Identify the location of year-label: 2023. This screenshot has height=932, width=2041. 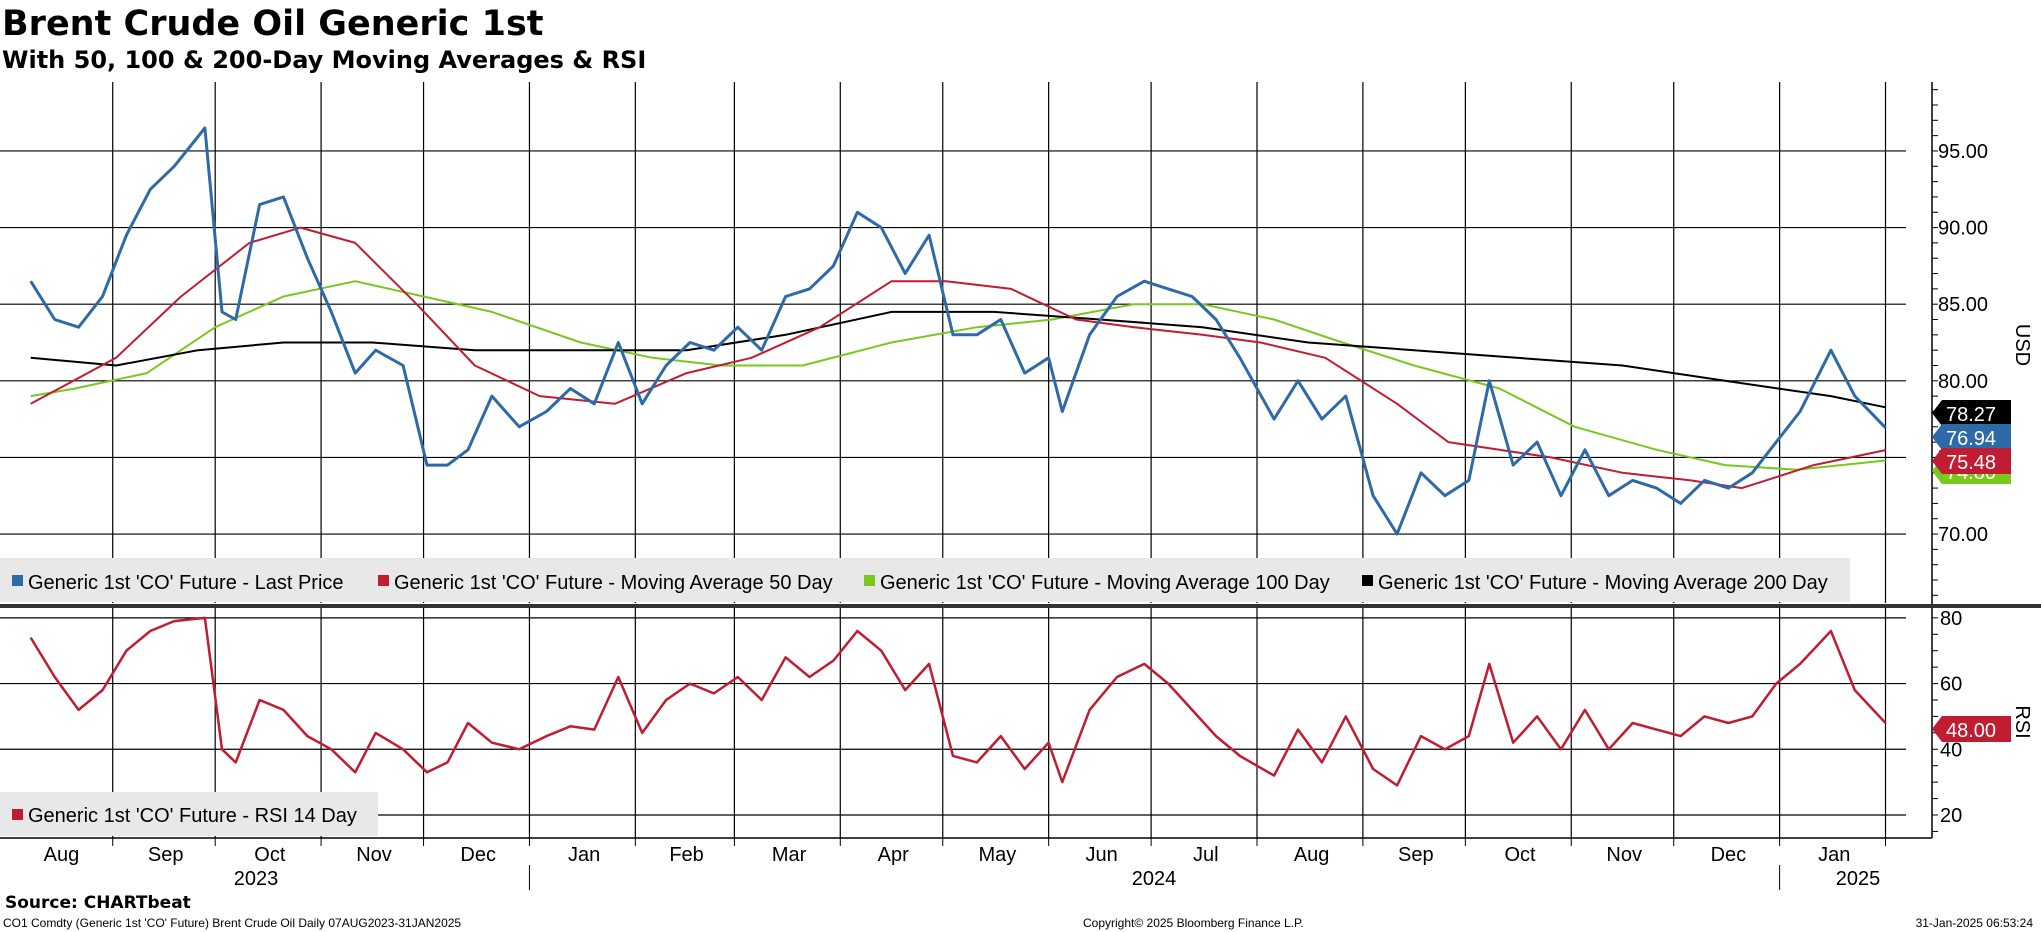
(256, 879).